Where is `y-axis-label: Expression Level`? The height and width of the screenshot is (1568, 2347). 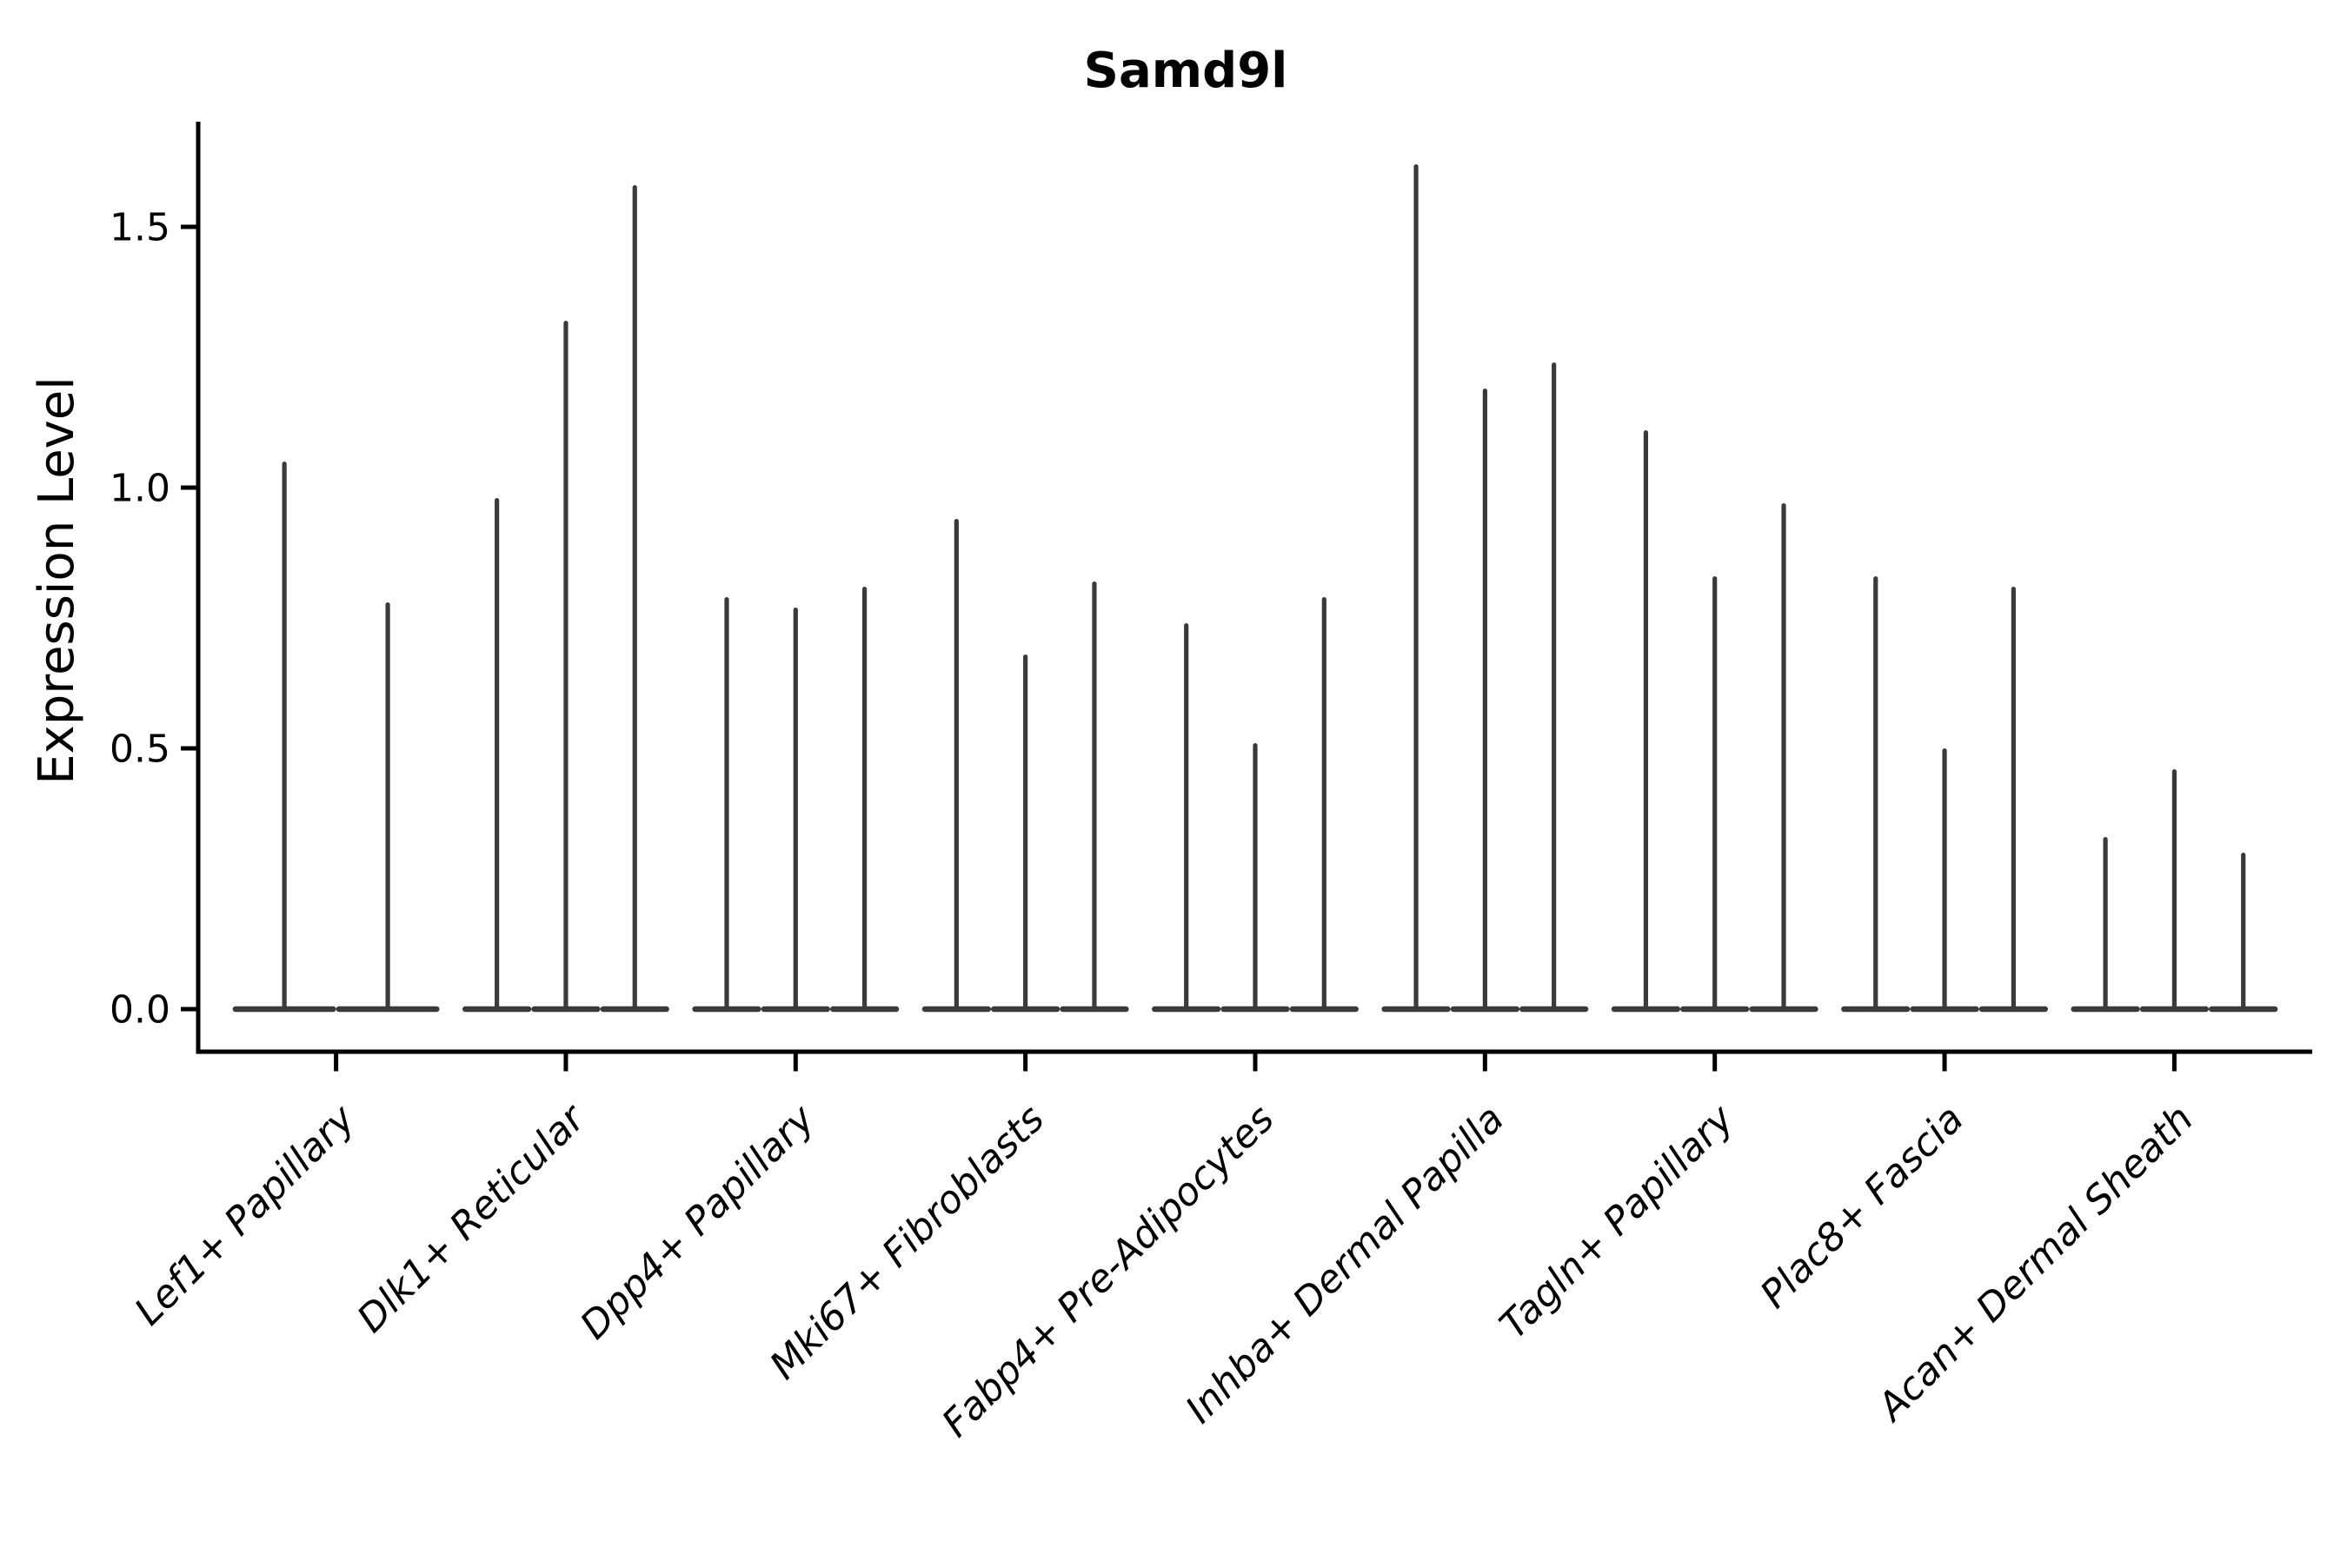
y-axis-label: Expression Level is located at coordinates (57, 580).